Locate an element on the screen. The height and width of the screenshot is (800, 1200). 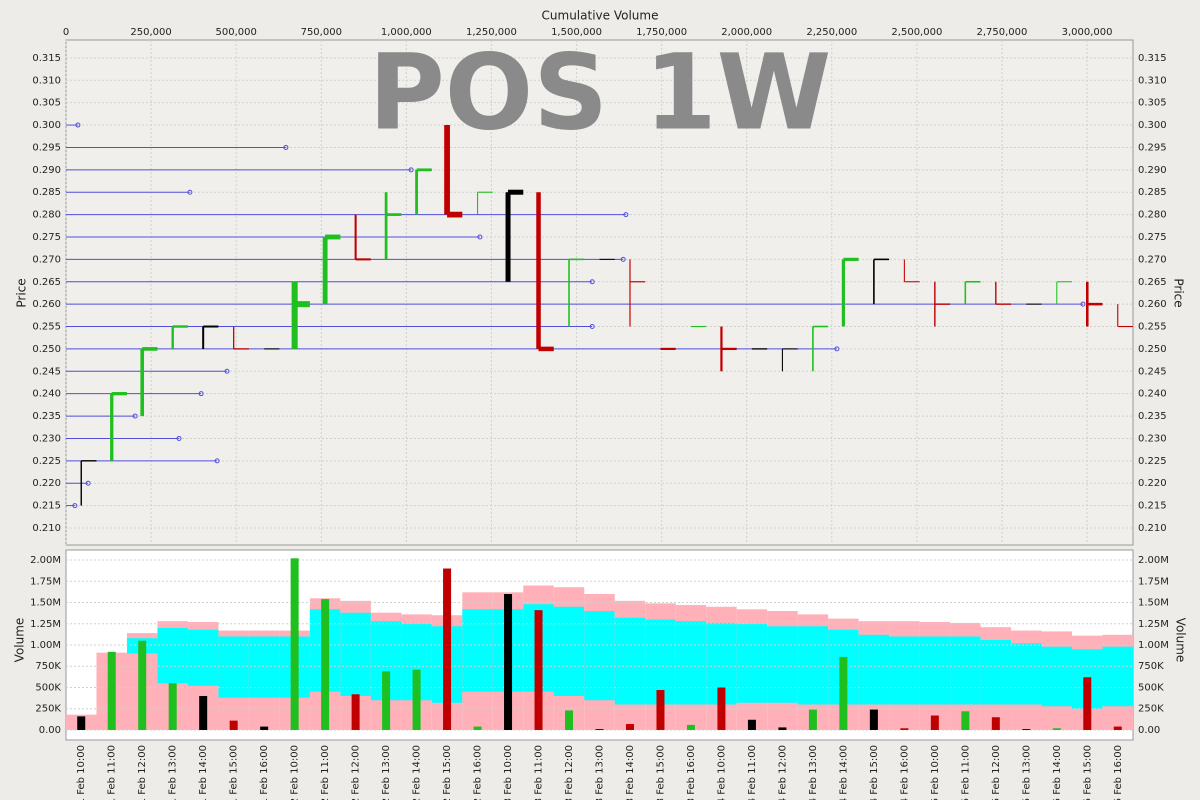
y-tick-label-right: 0.300 is located at coordinates (1152, 125).